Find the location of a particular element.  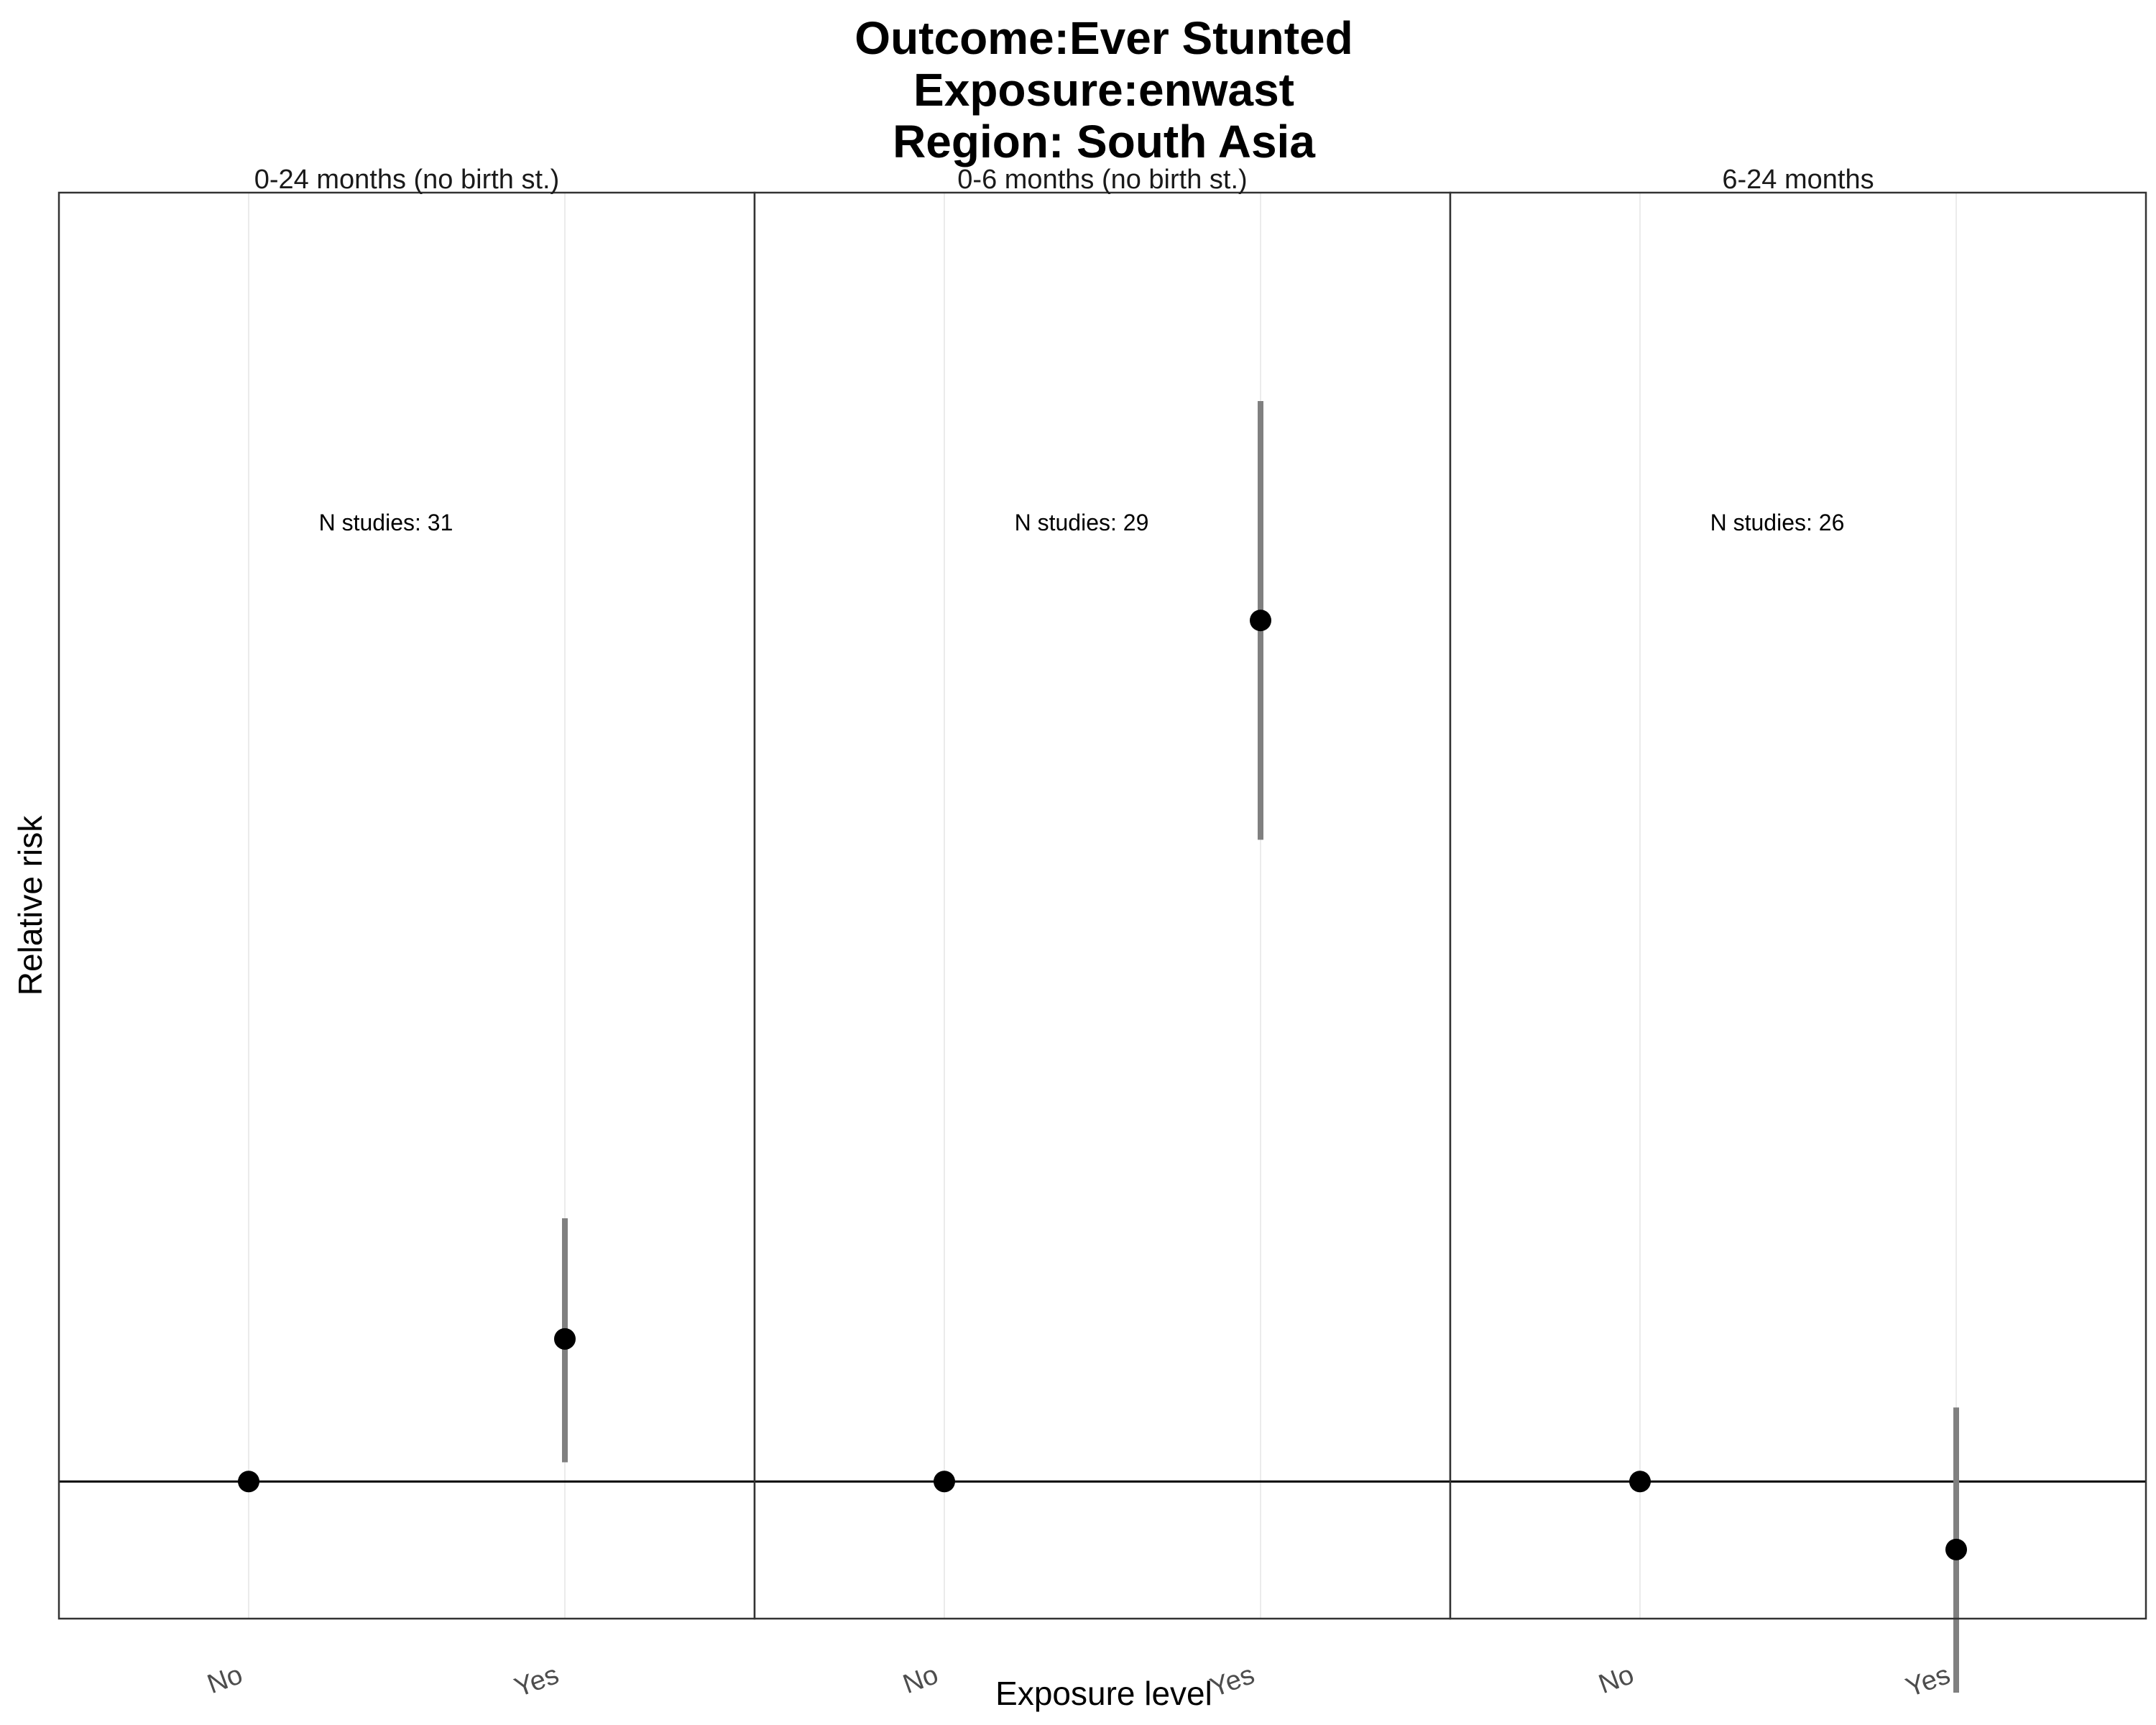

chart-title-line-2: Exposure:enwast is located at coordinates (1103, 90).